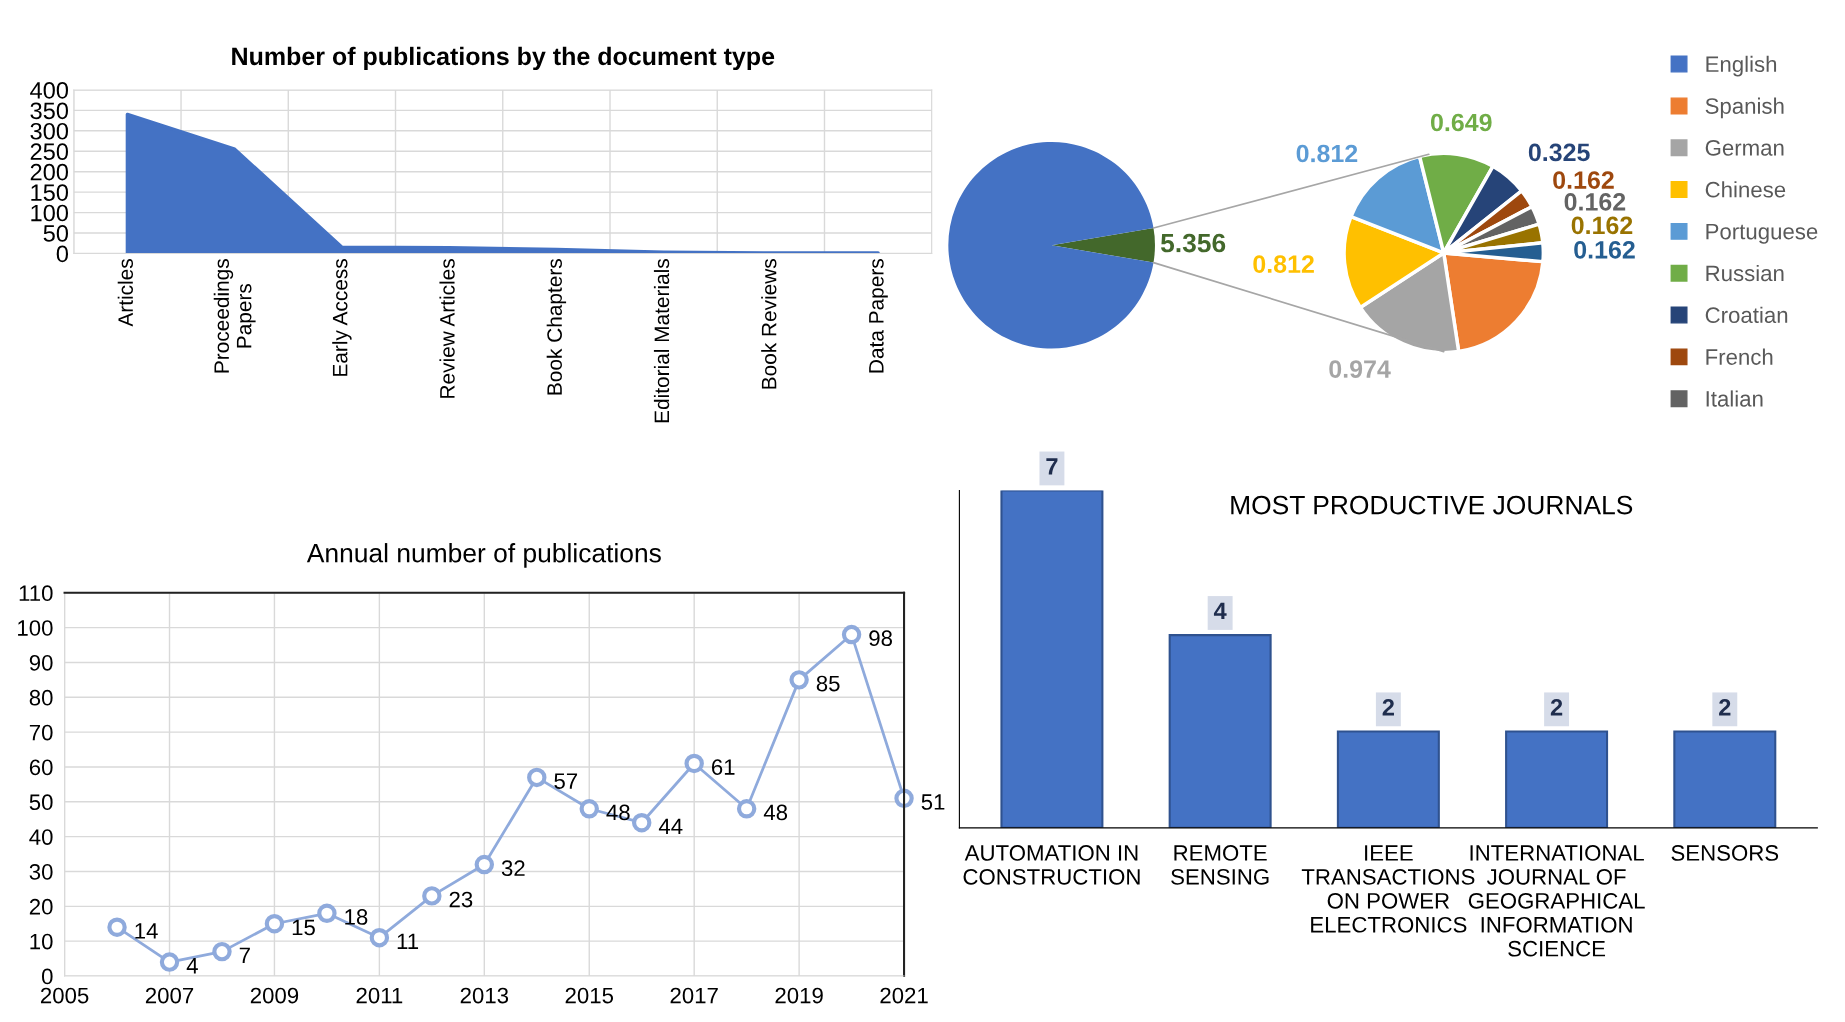  Describe the element at coordinates (50, 192) in the screenshot. I see `y-tick-label: 150` at that location.